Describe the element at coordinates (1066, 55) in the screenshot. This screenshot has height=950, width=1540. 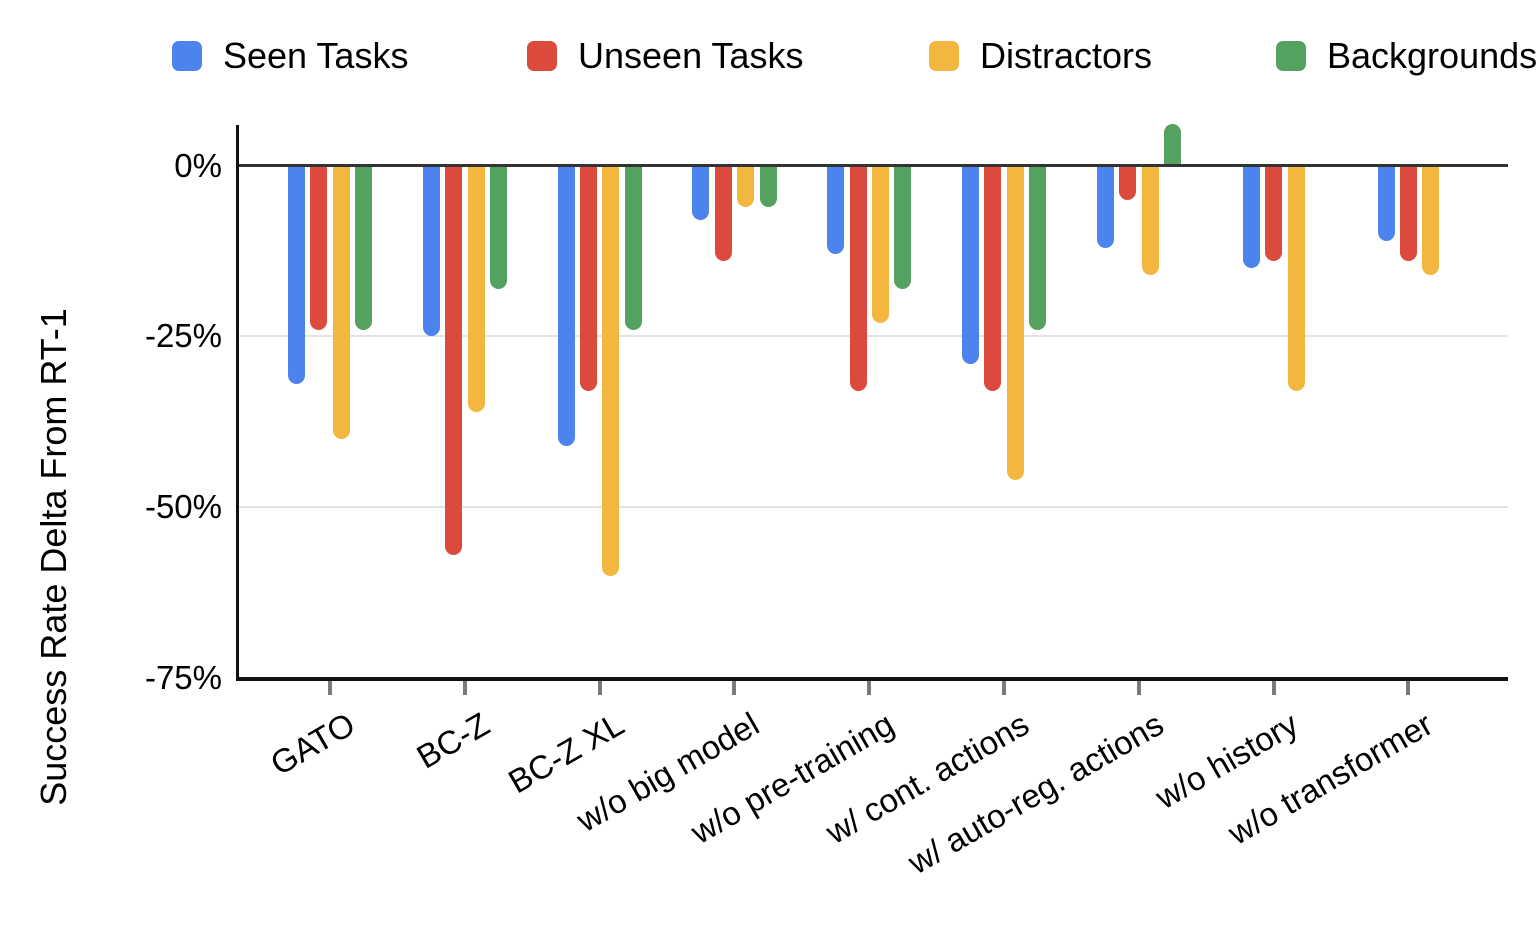
I see `legend-label: Distractors` at that location.